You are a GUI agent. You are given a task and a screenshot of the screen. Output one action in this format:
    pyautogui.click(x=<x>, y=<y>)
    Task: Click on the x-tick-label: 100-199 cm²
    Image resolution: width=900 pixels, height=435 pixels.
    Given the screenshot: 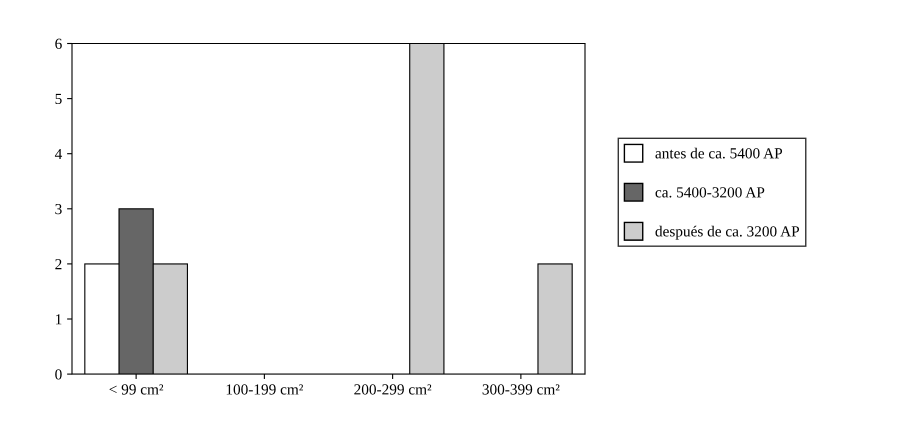 What is the action you would take?
    pyautogui.click(x=265, y=389)
    